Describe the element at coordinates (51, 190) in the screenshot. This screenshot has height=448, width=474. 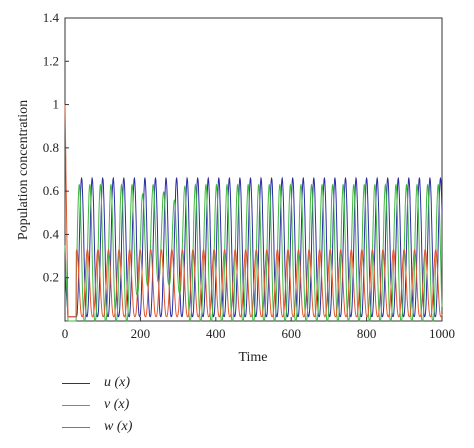
I see `y-tick-label: 0.6` at that location.